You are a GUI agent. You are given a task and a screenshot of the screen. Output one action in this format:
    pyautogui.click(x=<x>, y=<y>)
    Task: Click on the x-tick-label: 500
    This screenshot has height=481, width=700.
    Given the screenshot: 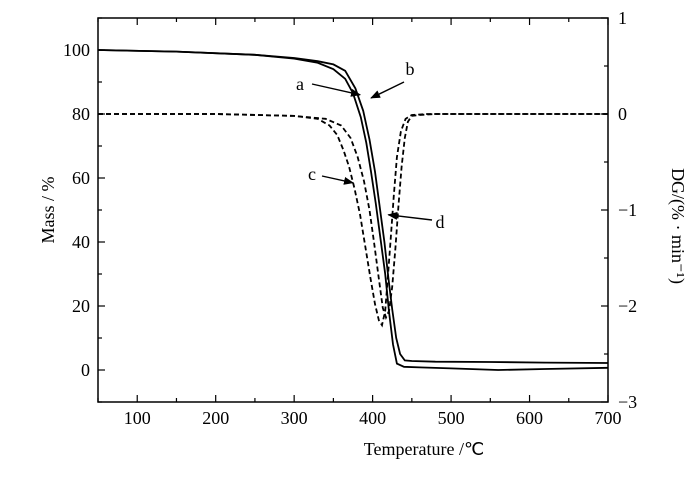 What is the action you would take?
    pyautogui.click(x=451, y=418)
    